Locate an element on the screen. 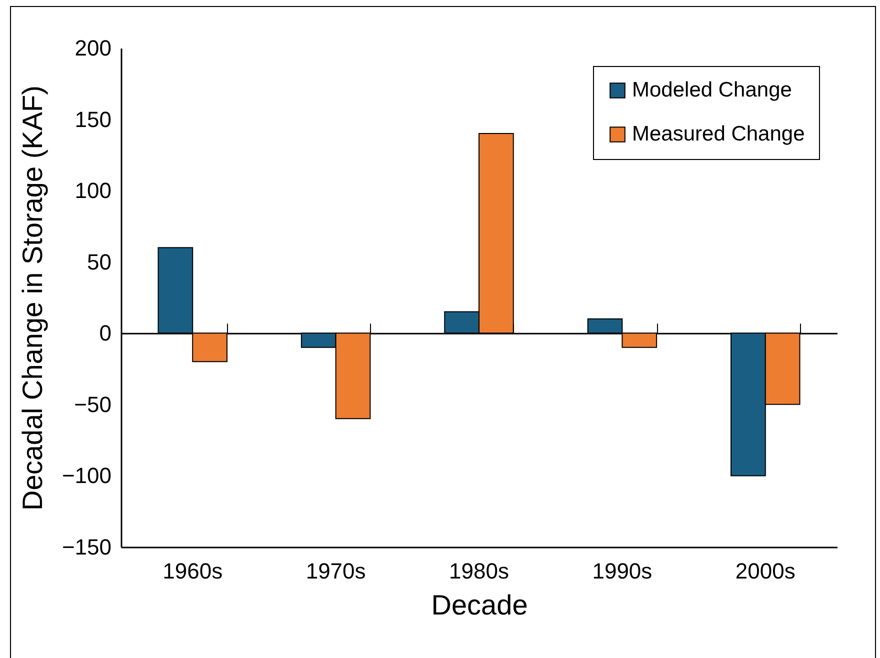 The width and height of the screenshot is (880, 658). y-tick-label: −50 is located at coordinates (93, 404).